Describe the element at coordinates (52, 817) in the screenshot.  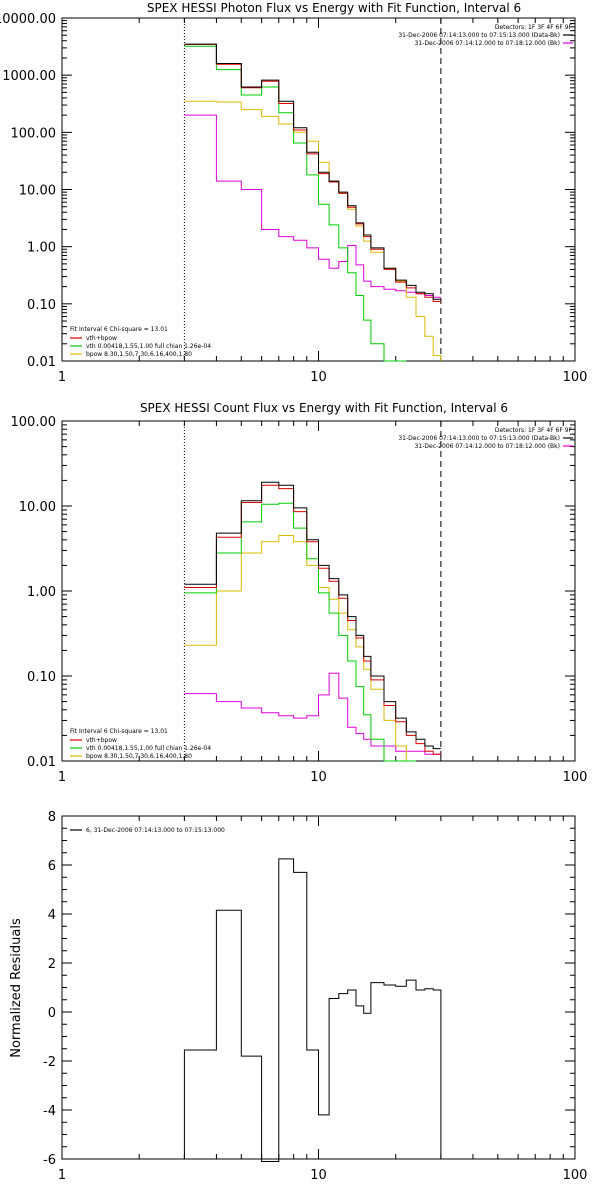
I see `y-tick-label: 8` at that location.